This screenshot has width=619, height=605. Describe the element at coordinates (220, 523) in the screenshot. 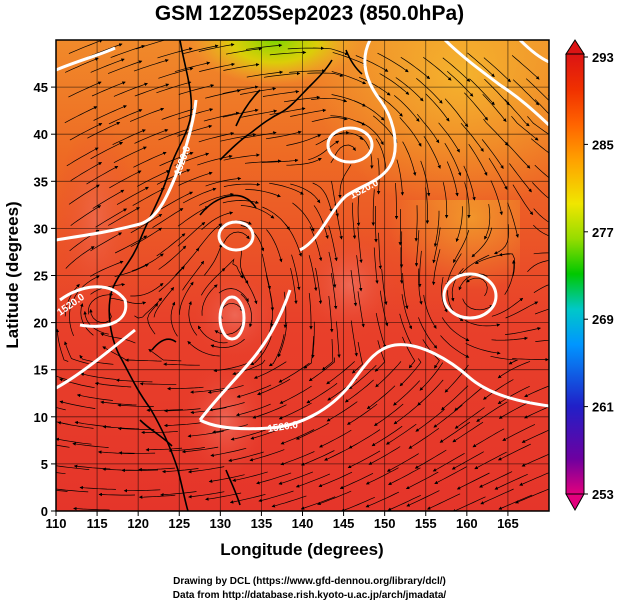

I see `x-tick-label: 130` at that location.